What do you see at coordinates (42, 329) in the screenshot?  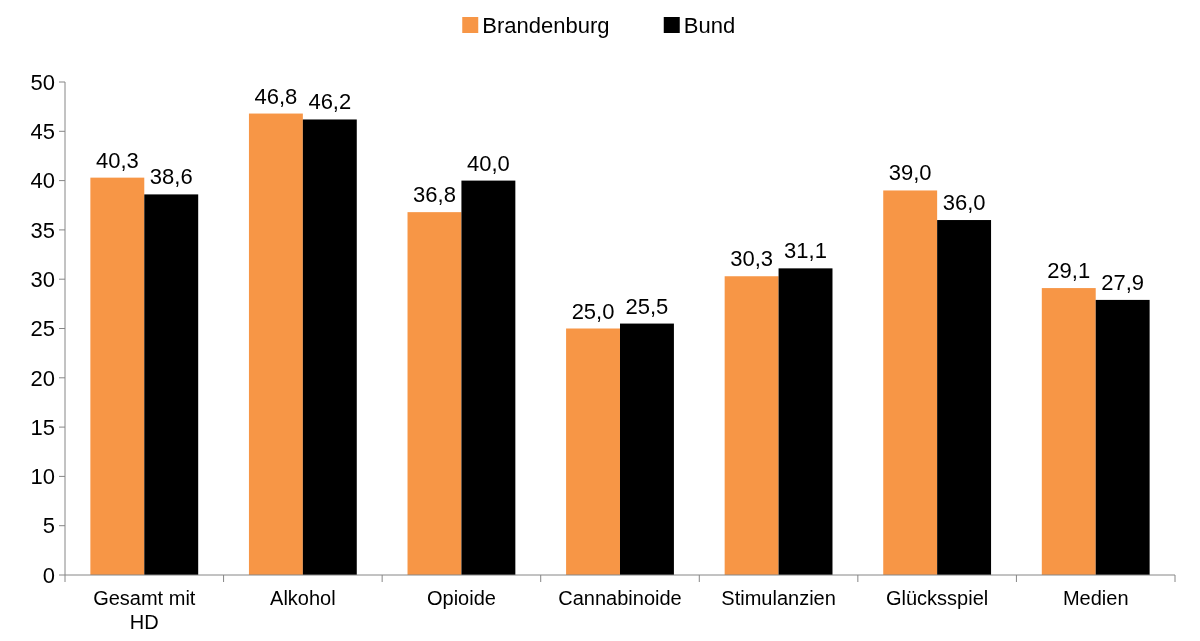 I see `y-tick-label: 25` at bounding box center [42, 329].